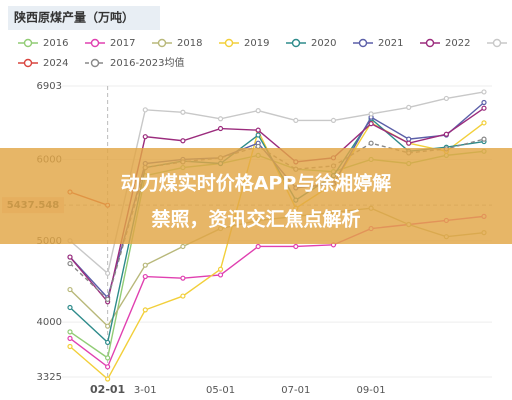  Describe the element at coordinates (107, 389) in the screenshot. I see `x-tick-label: 02-01` at that location.